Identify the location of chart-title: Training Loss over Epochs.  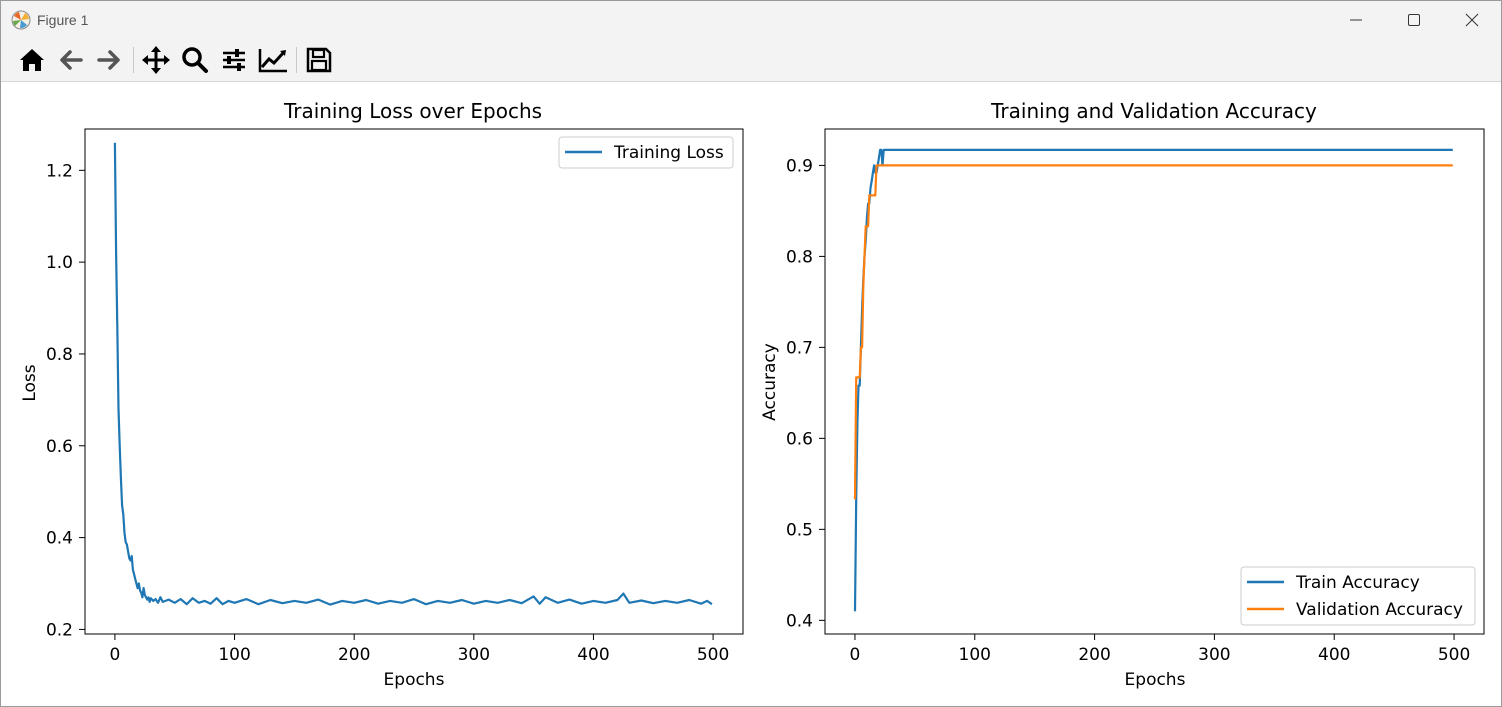
(412, 111).